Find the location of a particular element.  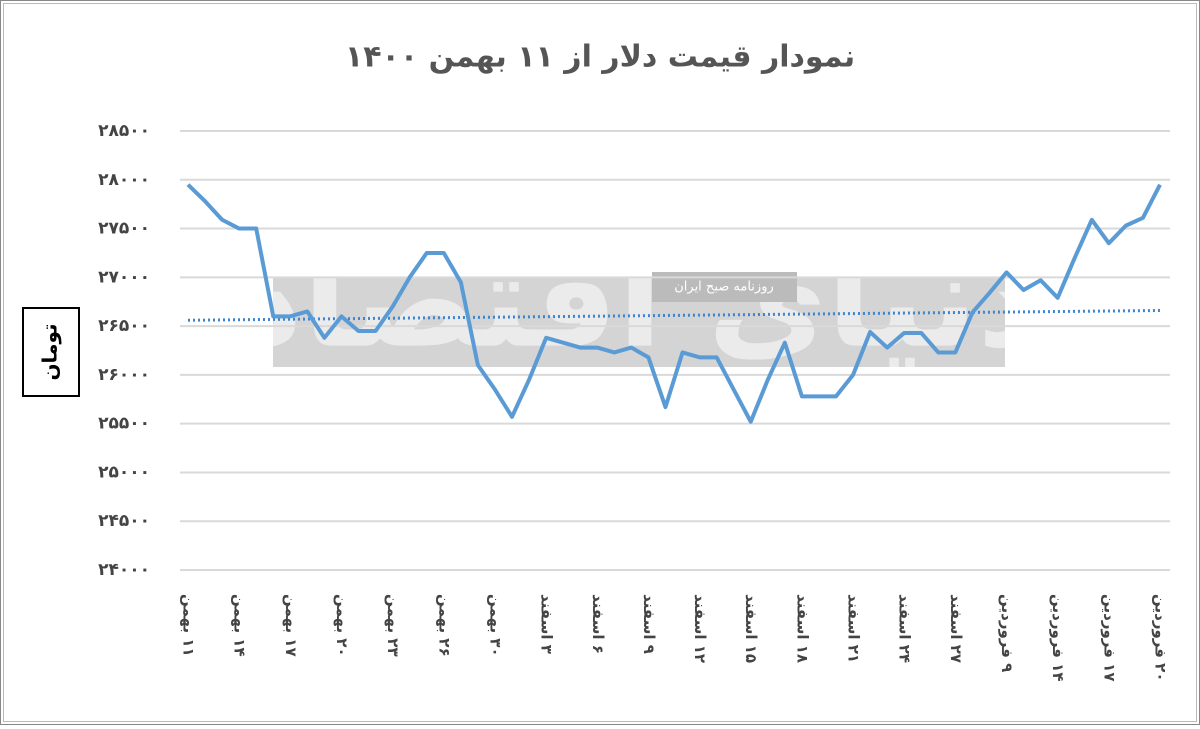

y-tick-label: ۲۴۰۰۰ is located at coordinates (124, 570).